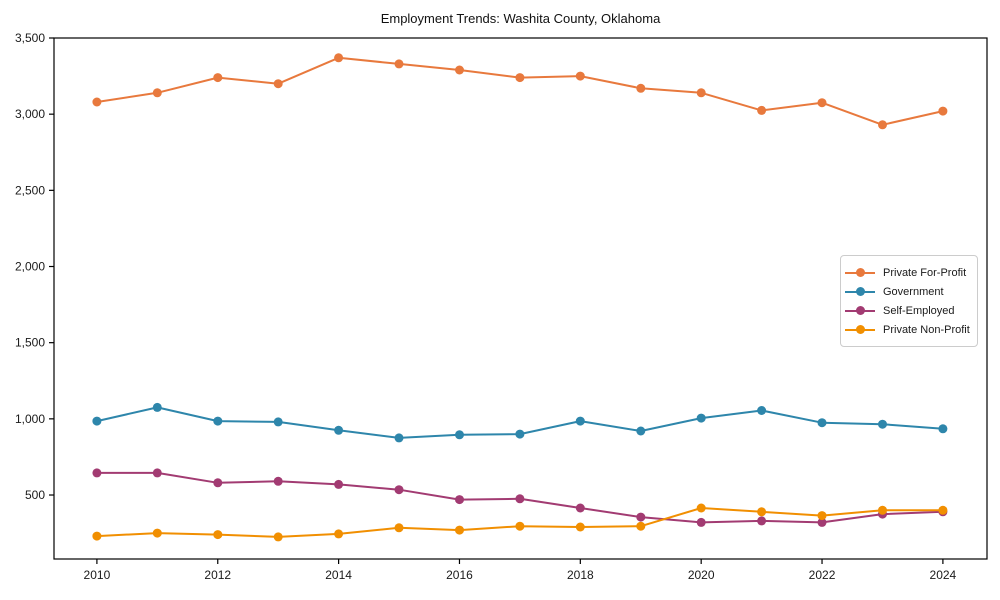  I want to click on x-tick-label: 2016, so click(459, 575).